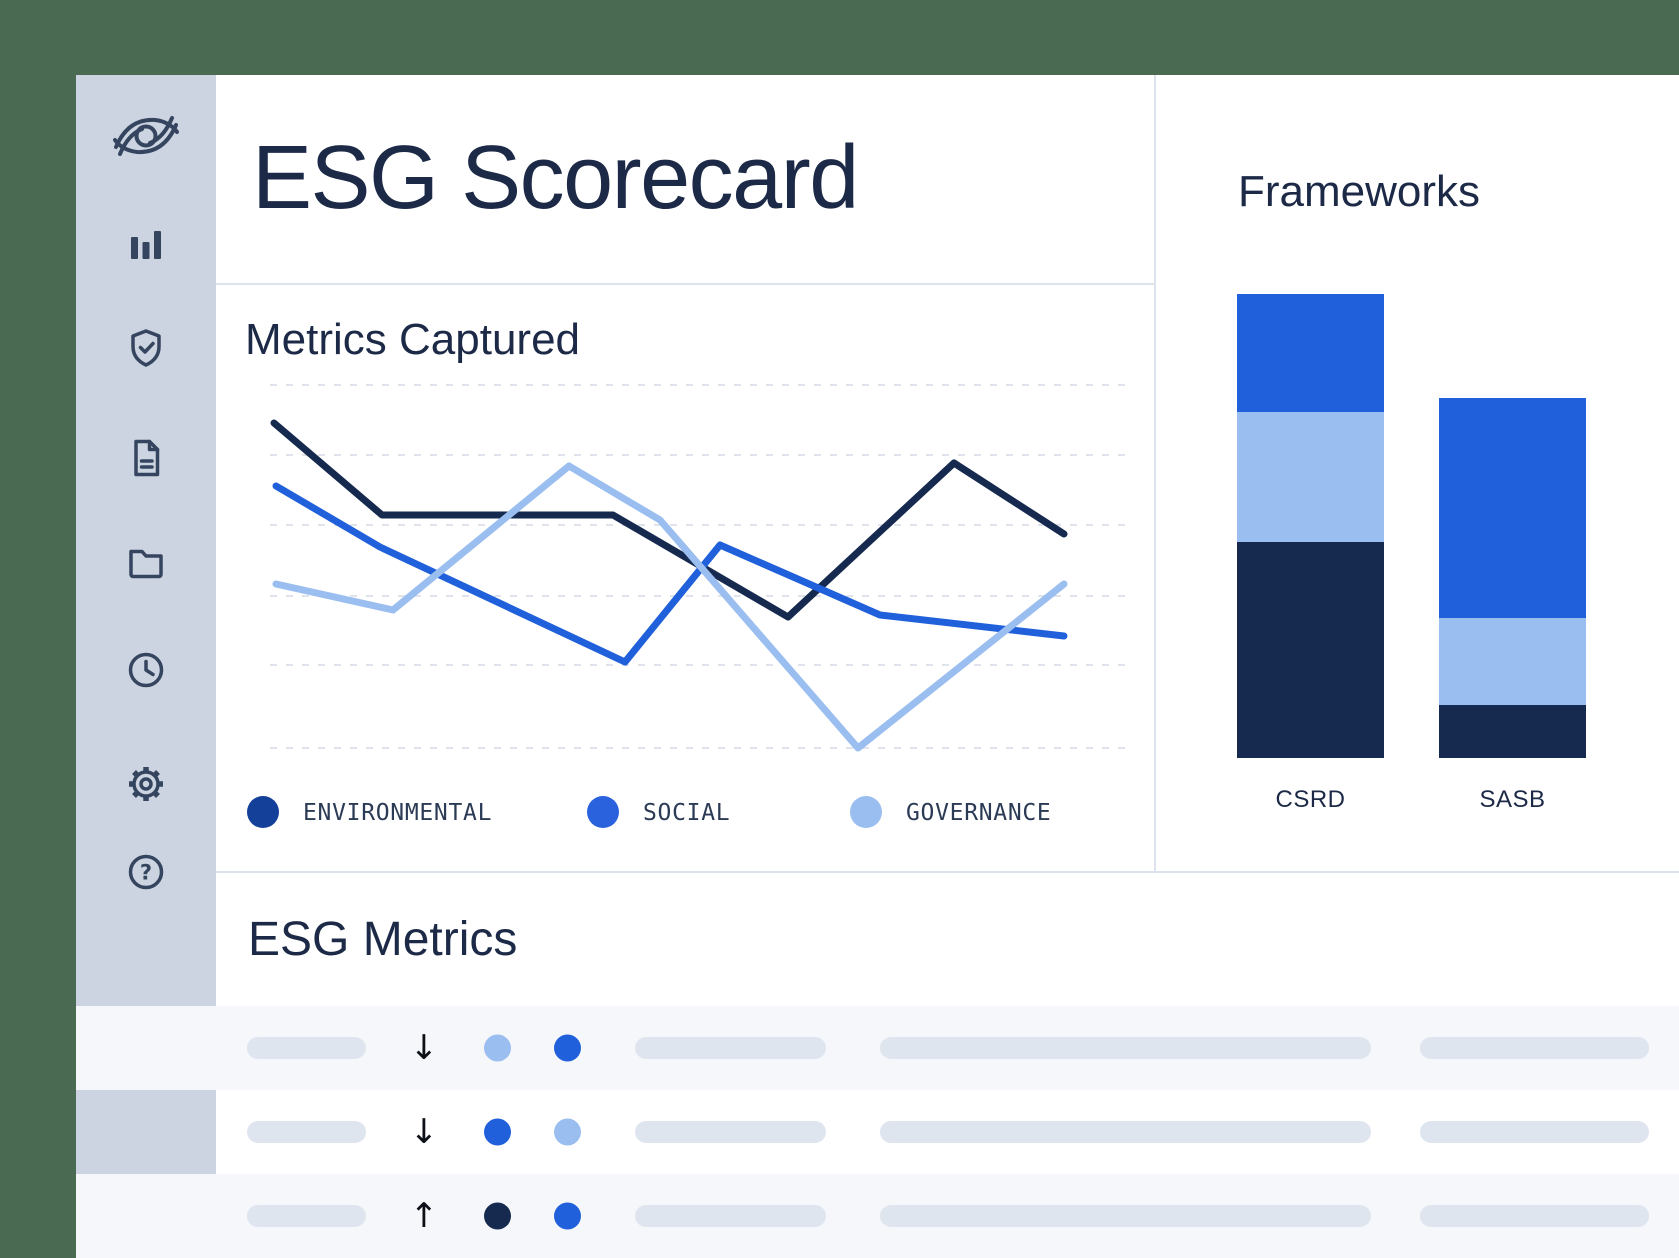 Image resolution: width=1679 pixels, height=1258 pixels. I want to click on analytics-bars-icon, so click(146, 245).